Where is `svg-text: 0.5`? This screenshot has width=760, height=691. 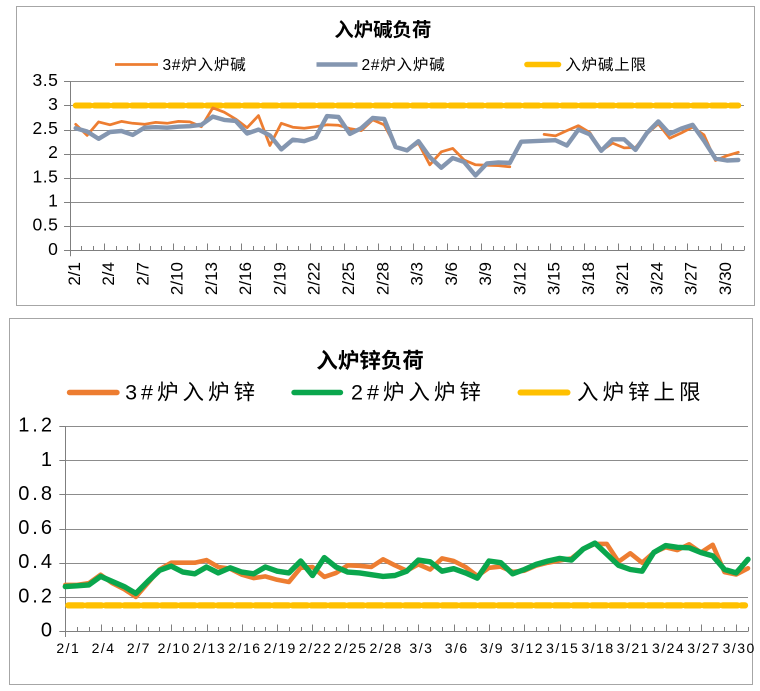
svg-text: 0.5 is located at coordinates (45, 225).